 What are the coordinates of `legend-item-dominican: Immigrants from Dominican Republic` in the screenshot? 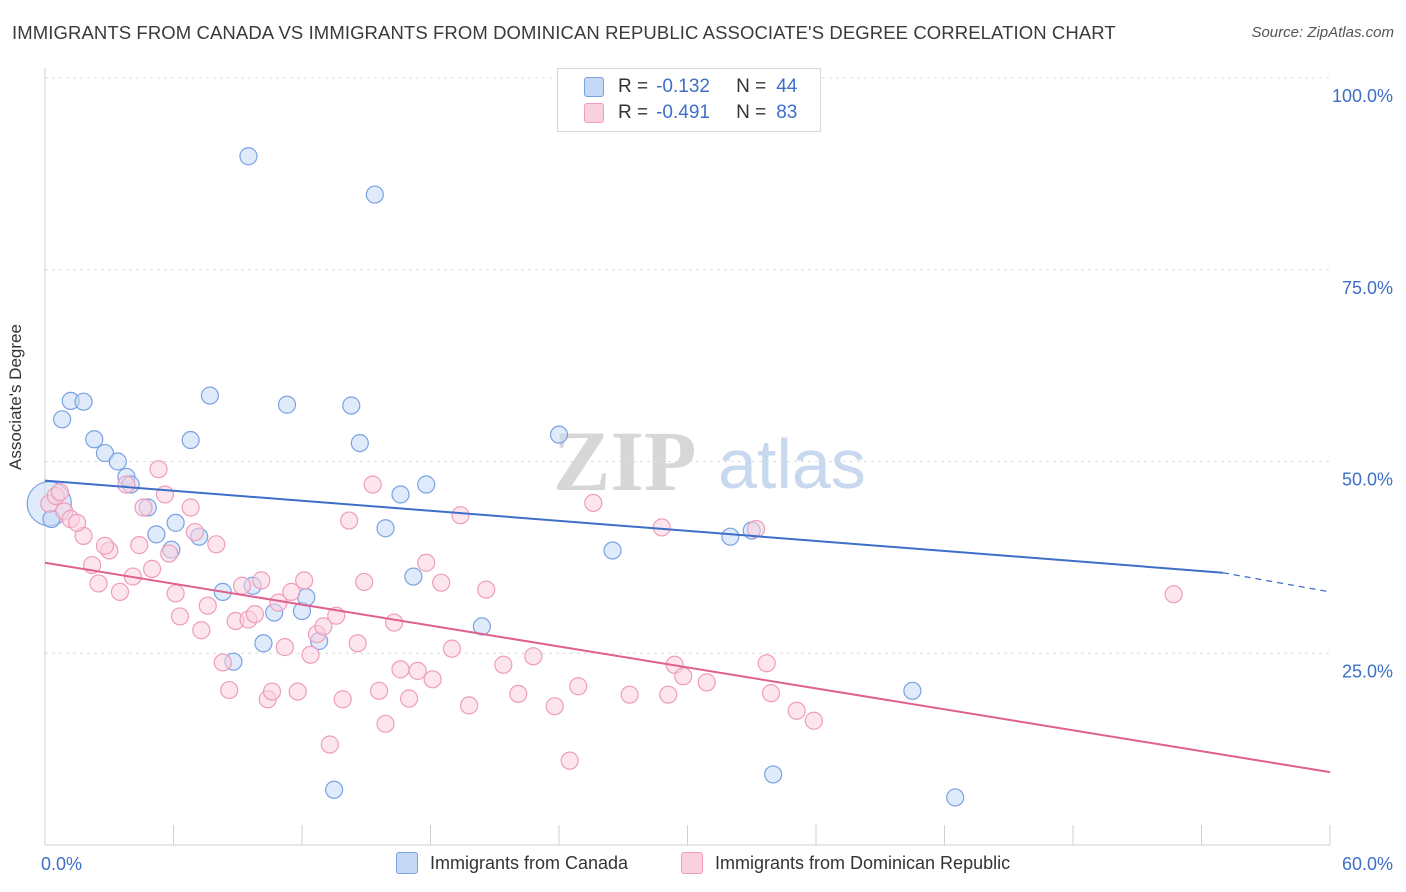 It's located at (845, 863).